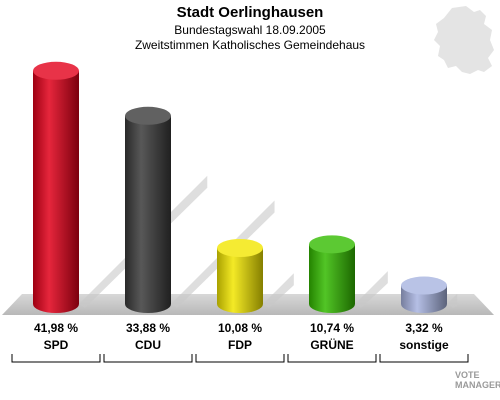 The image size is (500, 400). Describe the element at coordinates (56, 345) in the screenshot. I see `category-label-spd: SPD` at that location.